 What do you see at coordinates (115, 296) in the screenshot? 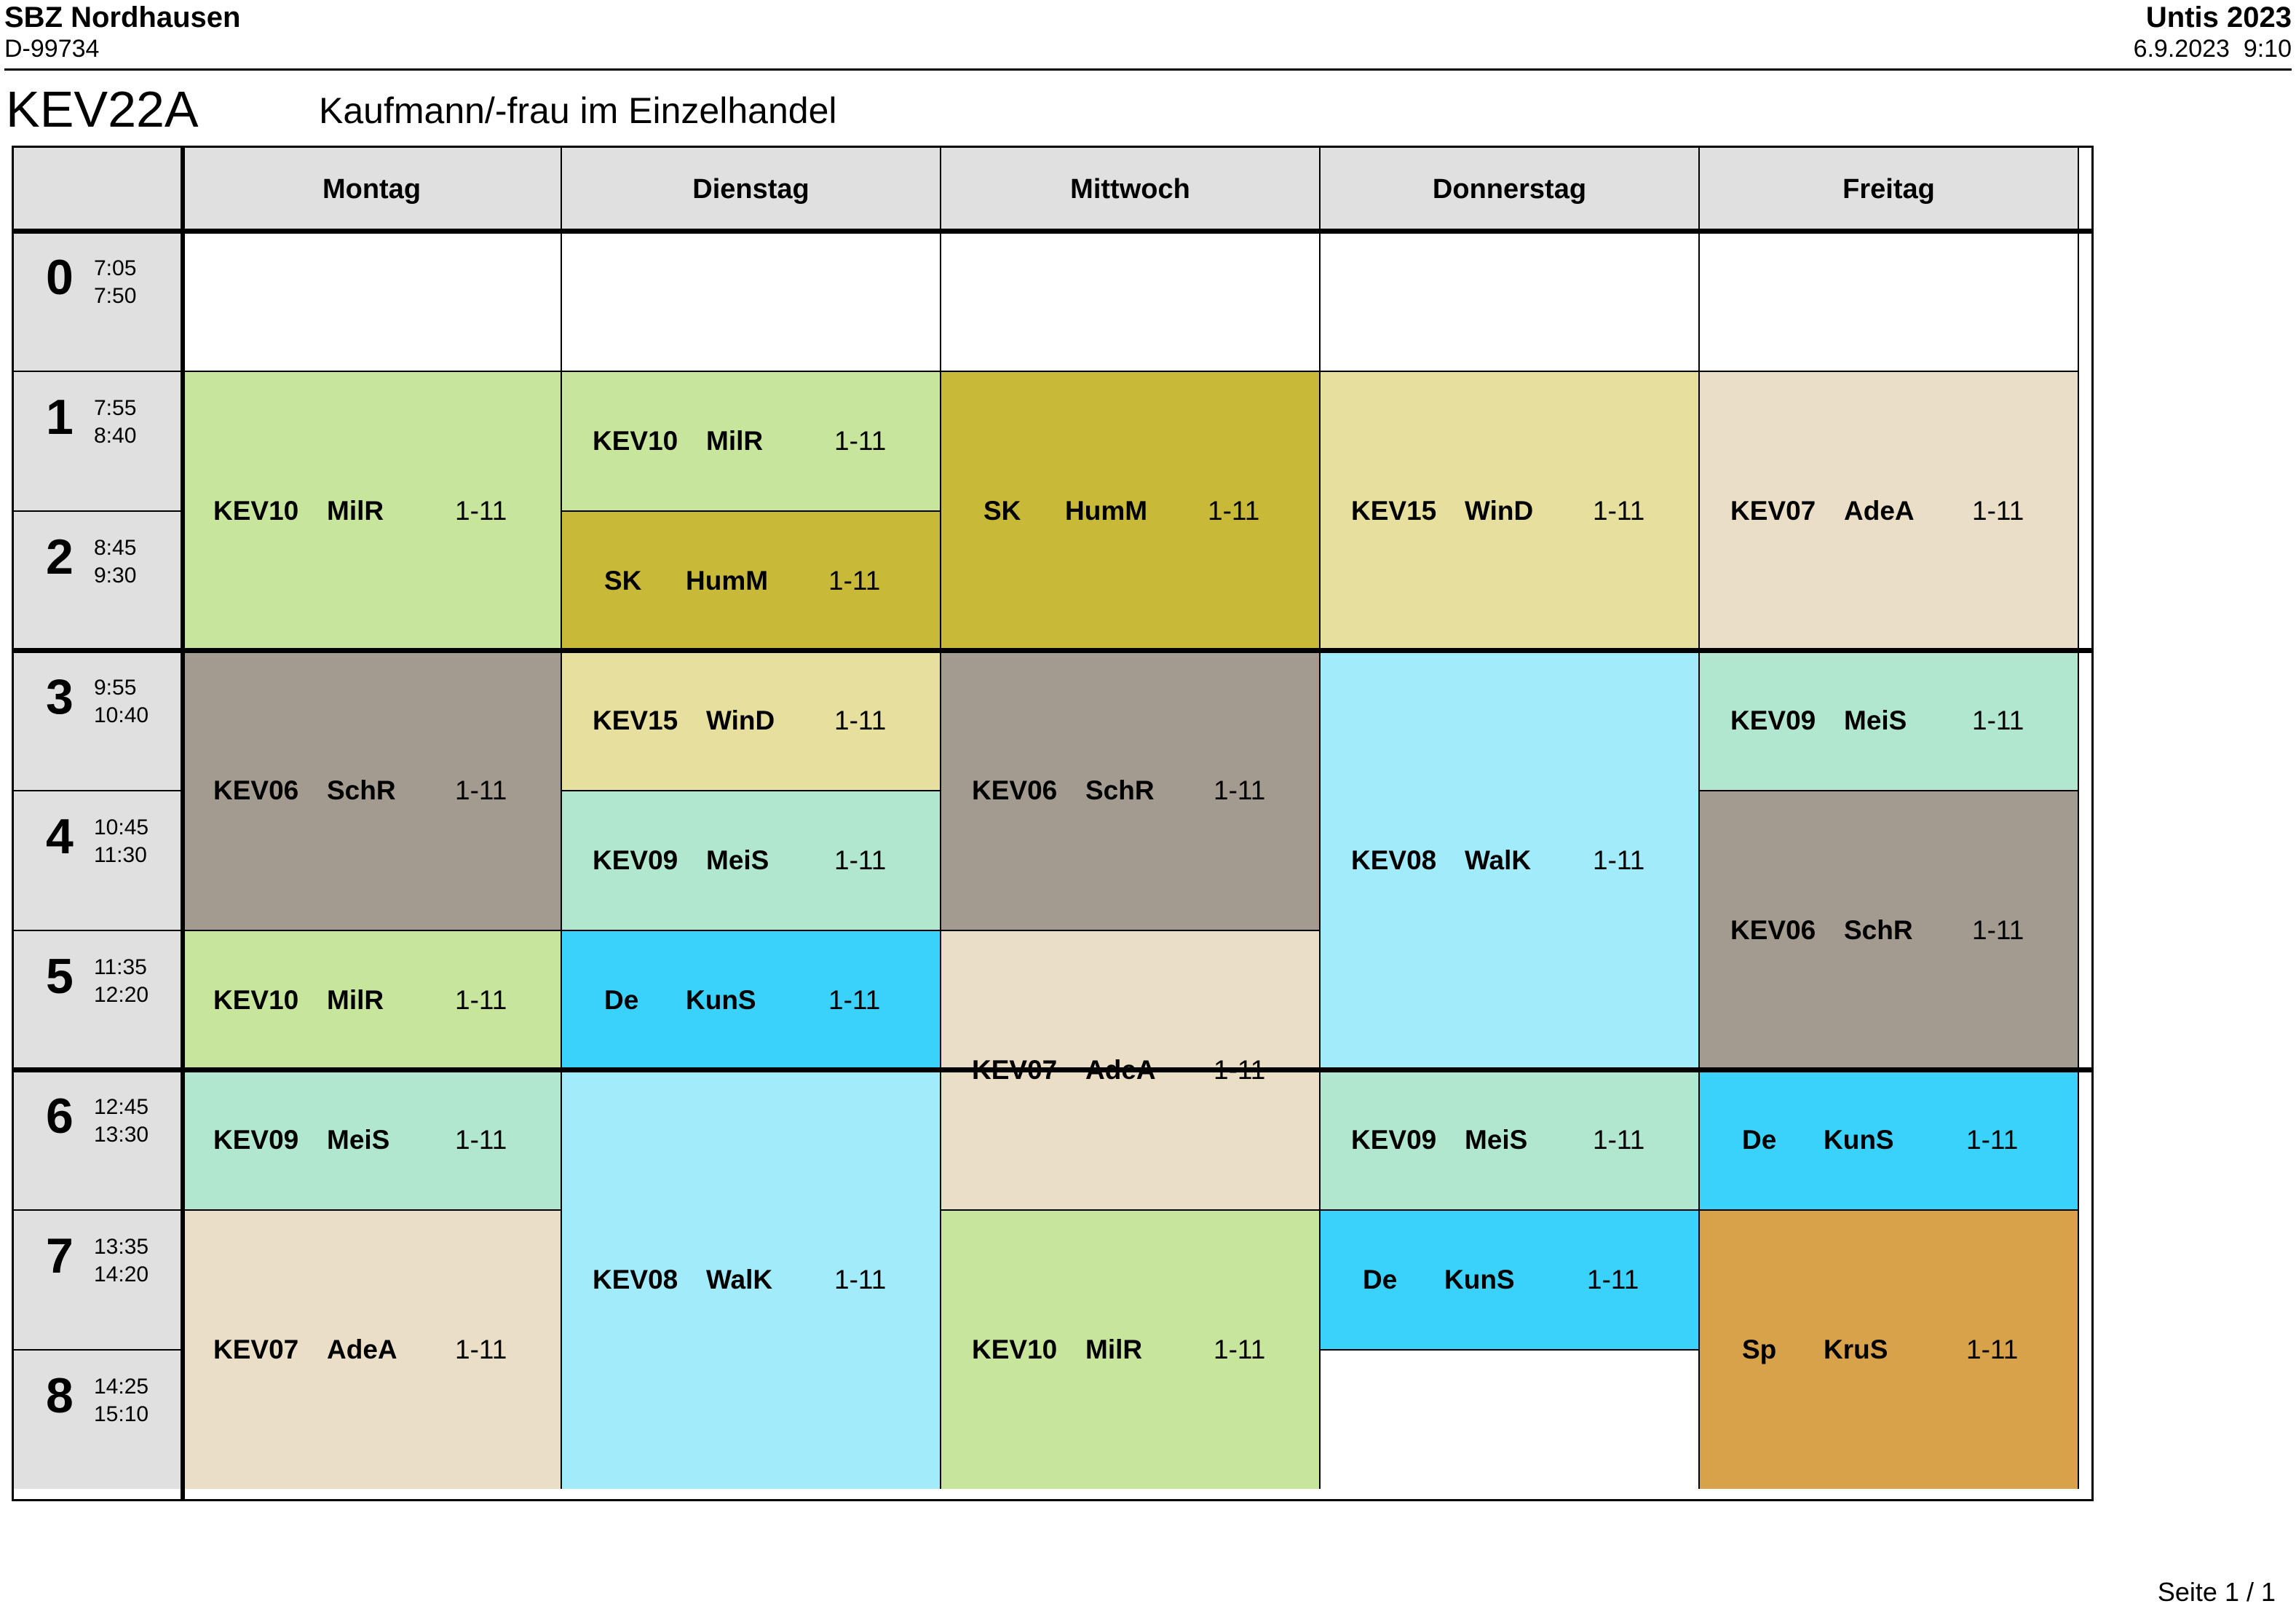
I see `period-end-time: 7:50` at bounding box center [115, 296].